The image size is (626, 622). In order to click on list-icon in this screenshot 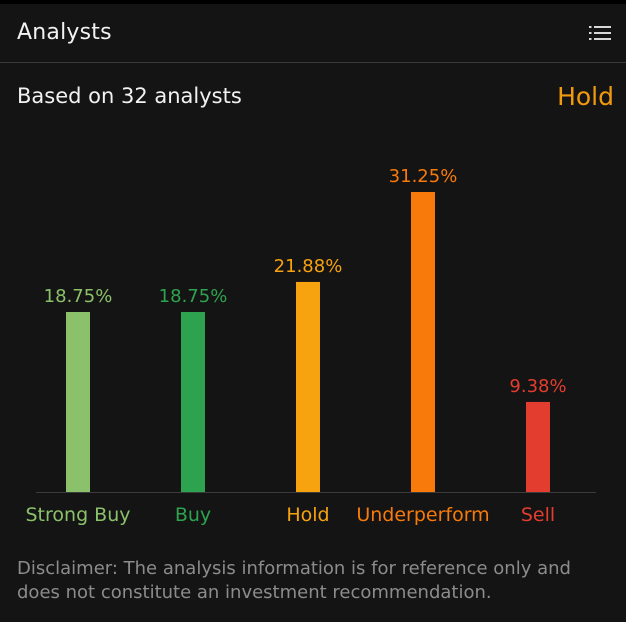, I will do `click(600, 33)`.